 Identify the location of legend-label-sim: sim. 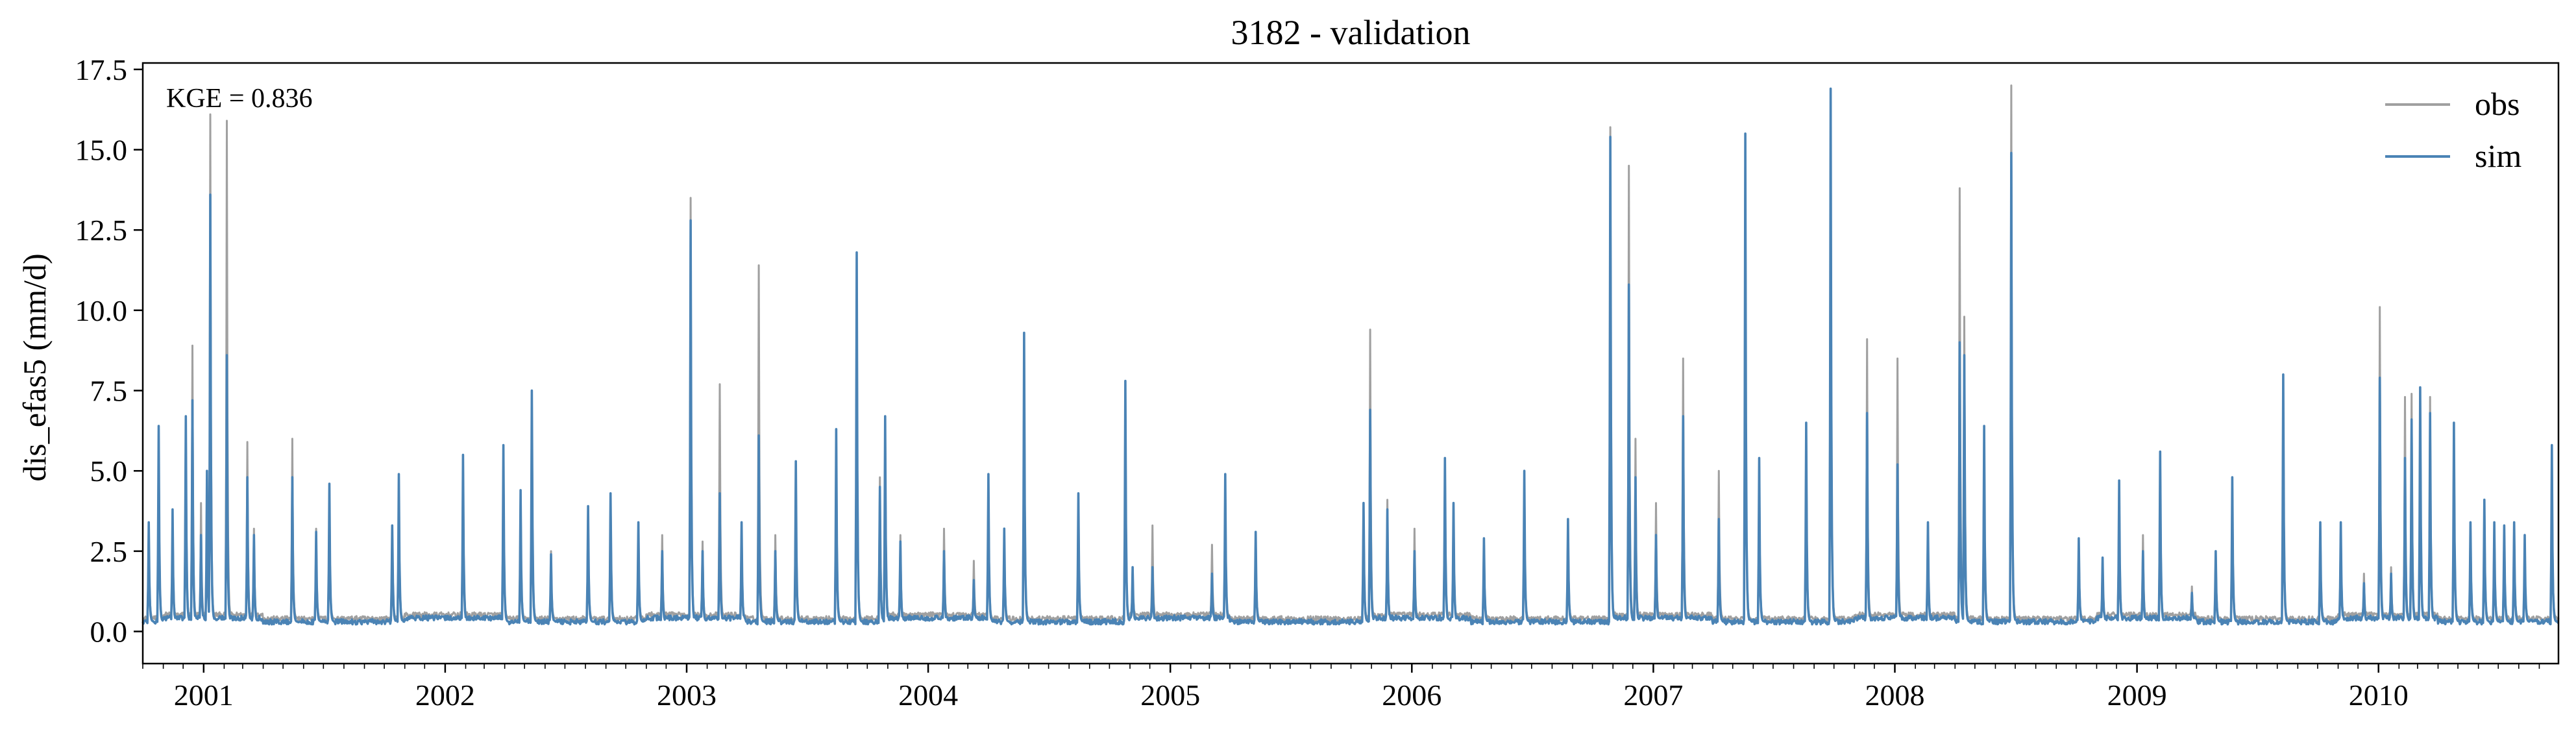
(2498, 156).